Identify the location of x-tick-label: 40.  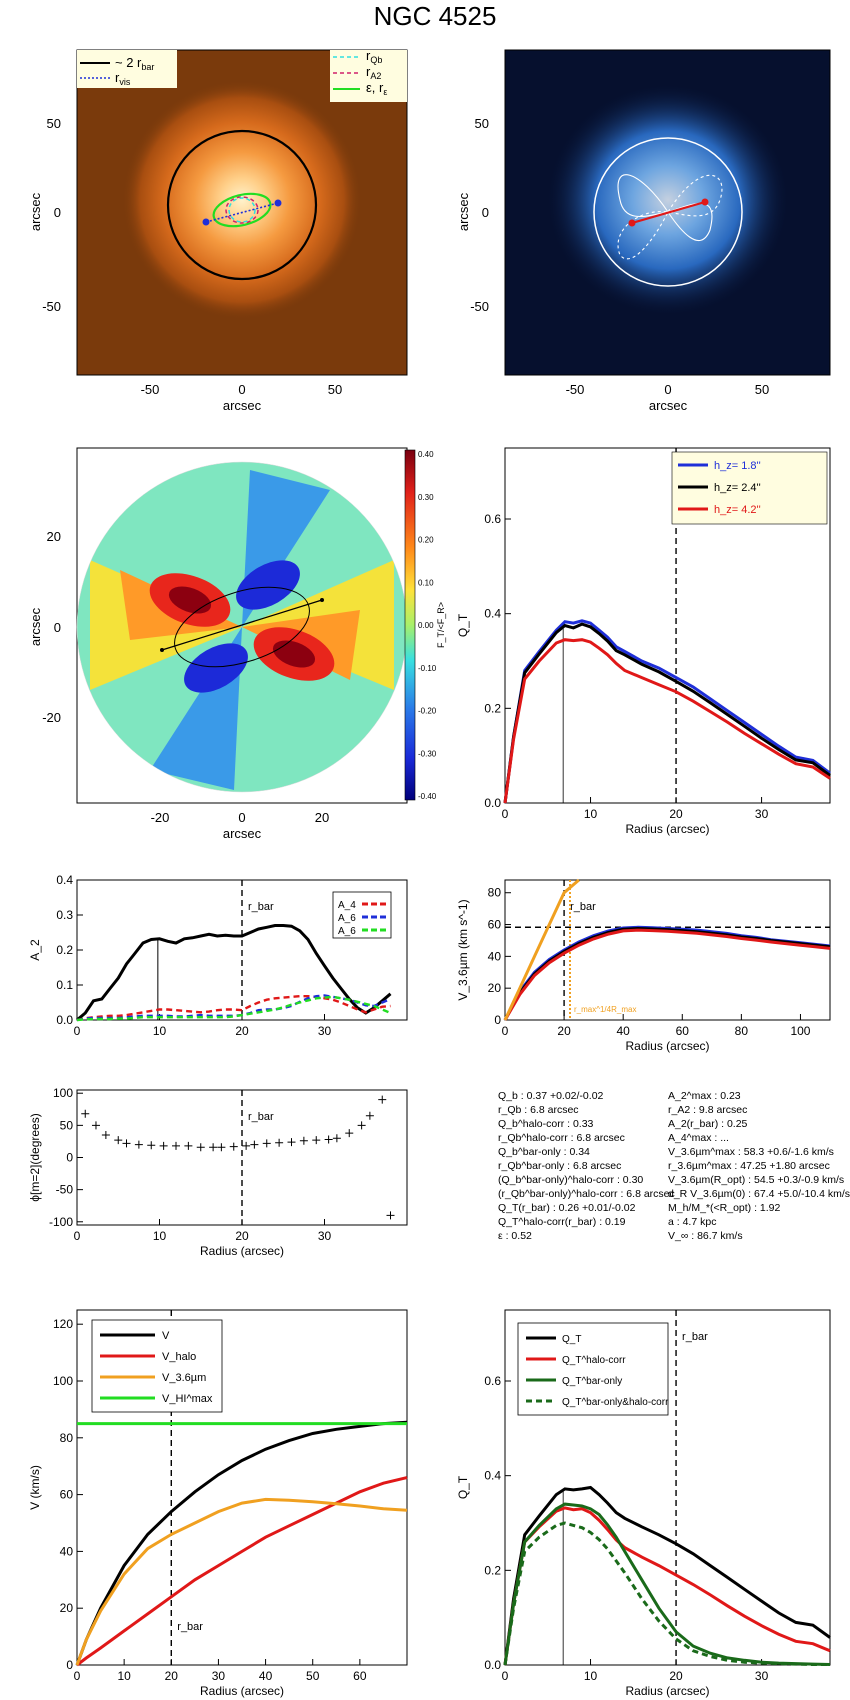
(266, 1676).